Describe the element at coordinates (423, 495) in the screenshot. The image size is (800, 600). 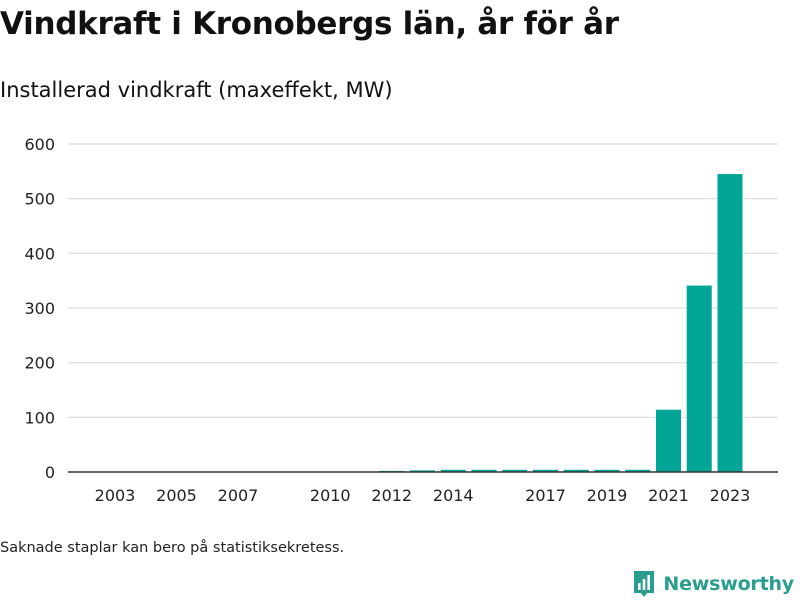
I see `x-axis-tick-labels: 2003 2005 2007 2010 2012 2014 2017 2019 2021 2023` at that location.